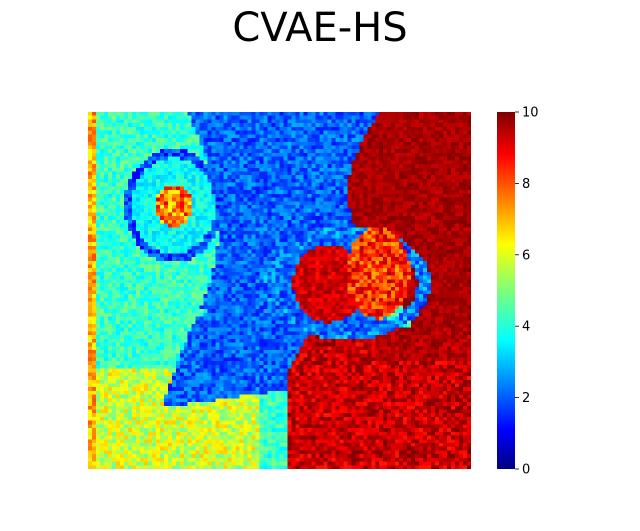 The width and height of the screenshot is (640, 531). I want to click on colorbar-tick-label: 10, so click(530, 113).